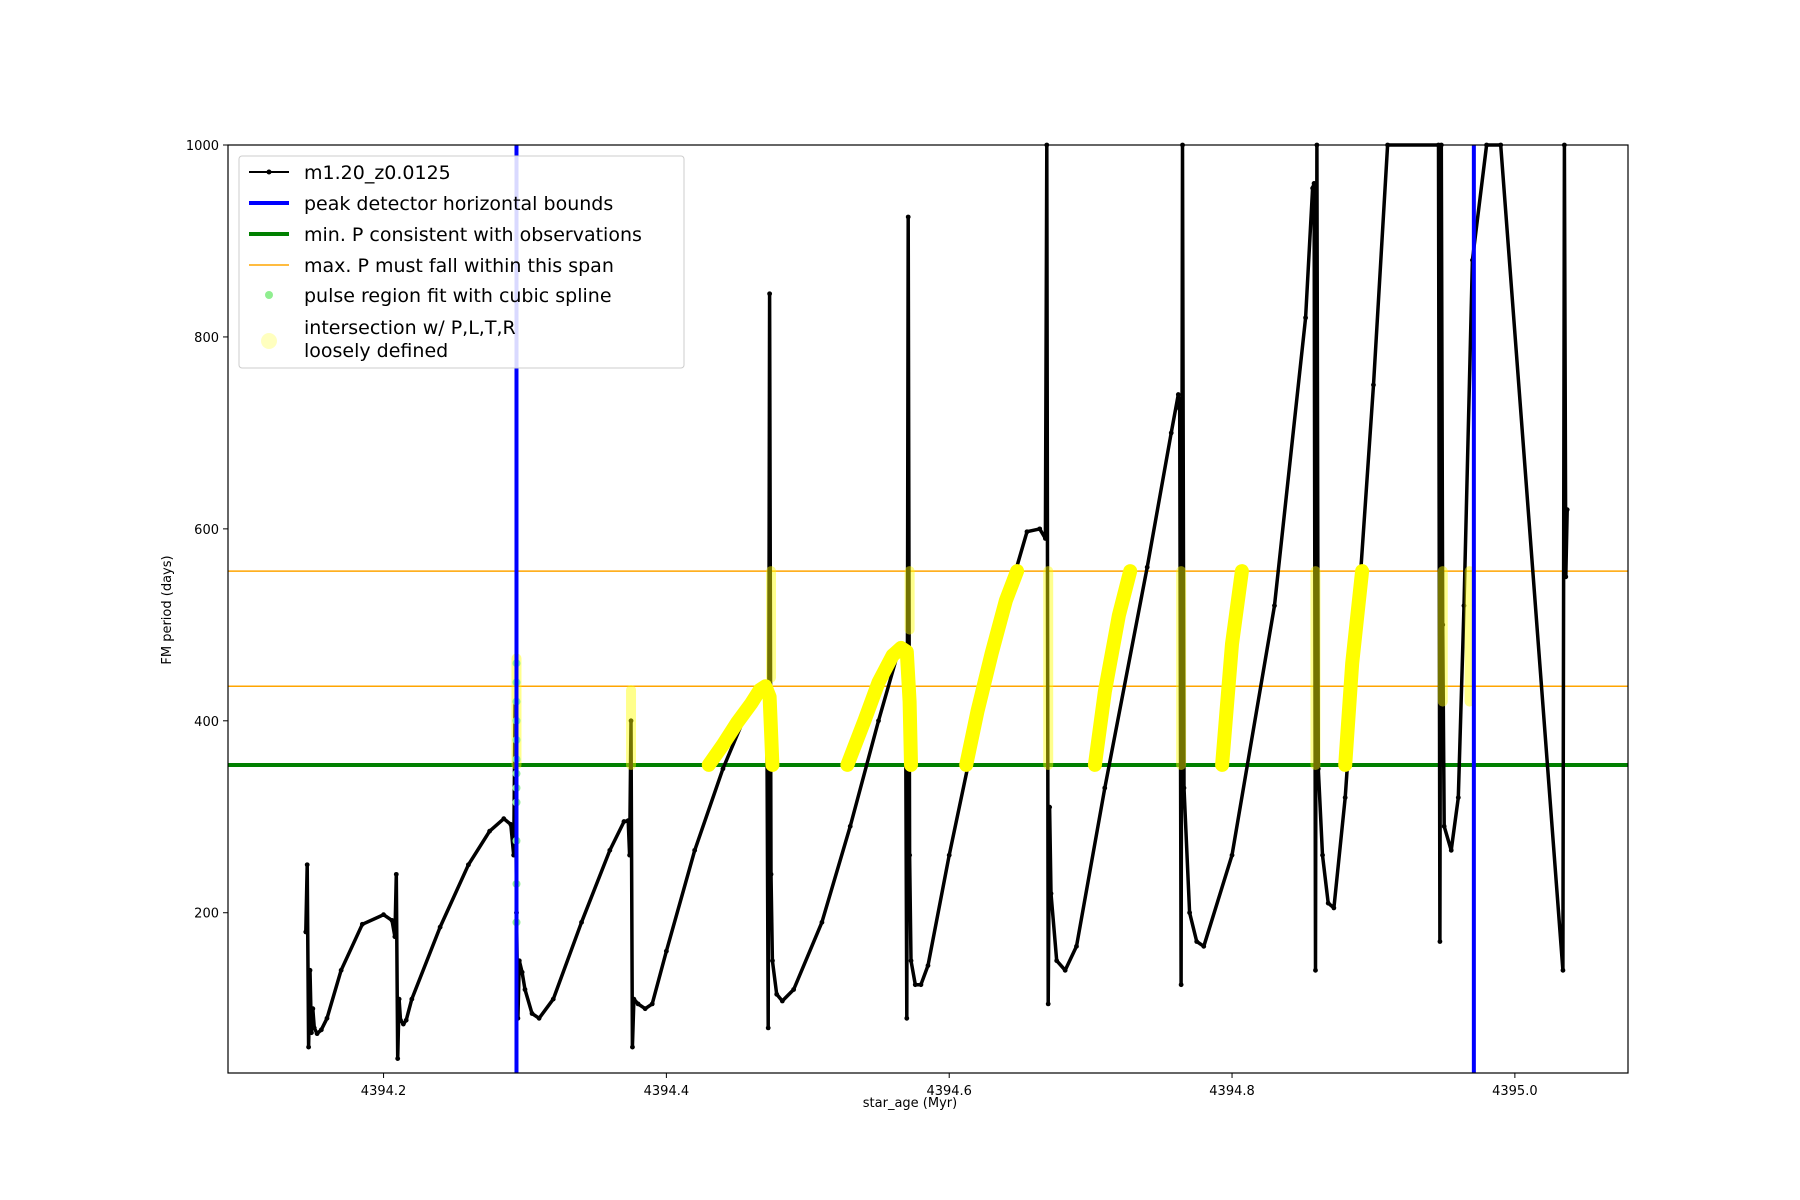  I want to click on x-tick-label: 4394.2, so click(384, 1091).